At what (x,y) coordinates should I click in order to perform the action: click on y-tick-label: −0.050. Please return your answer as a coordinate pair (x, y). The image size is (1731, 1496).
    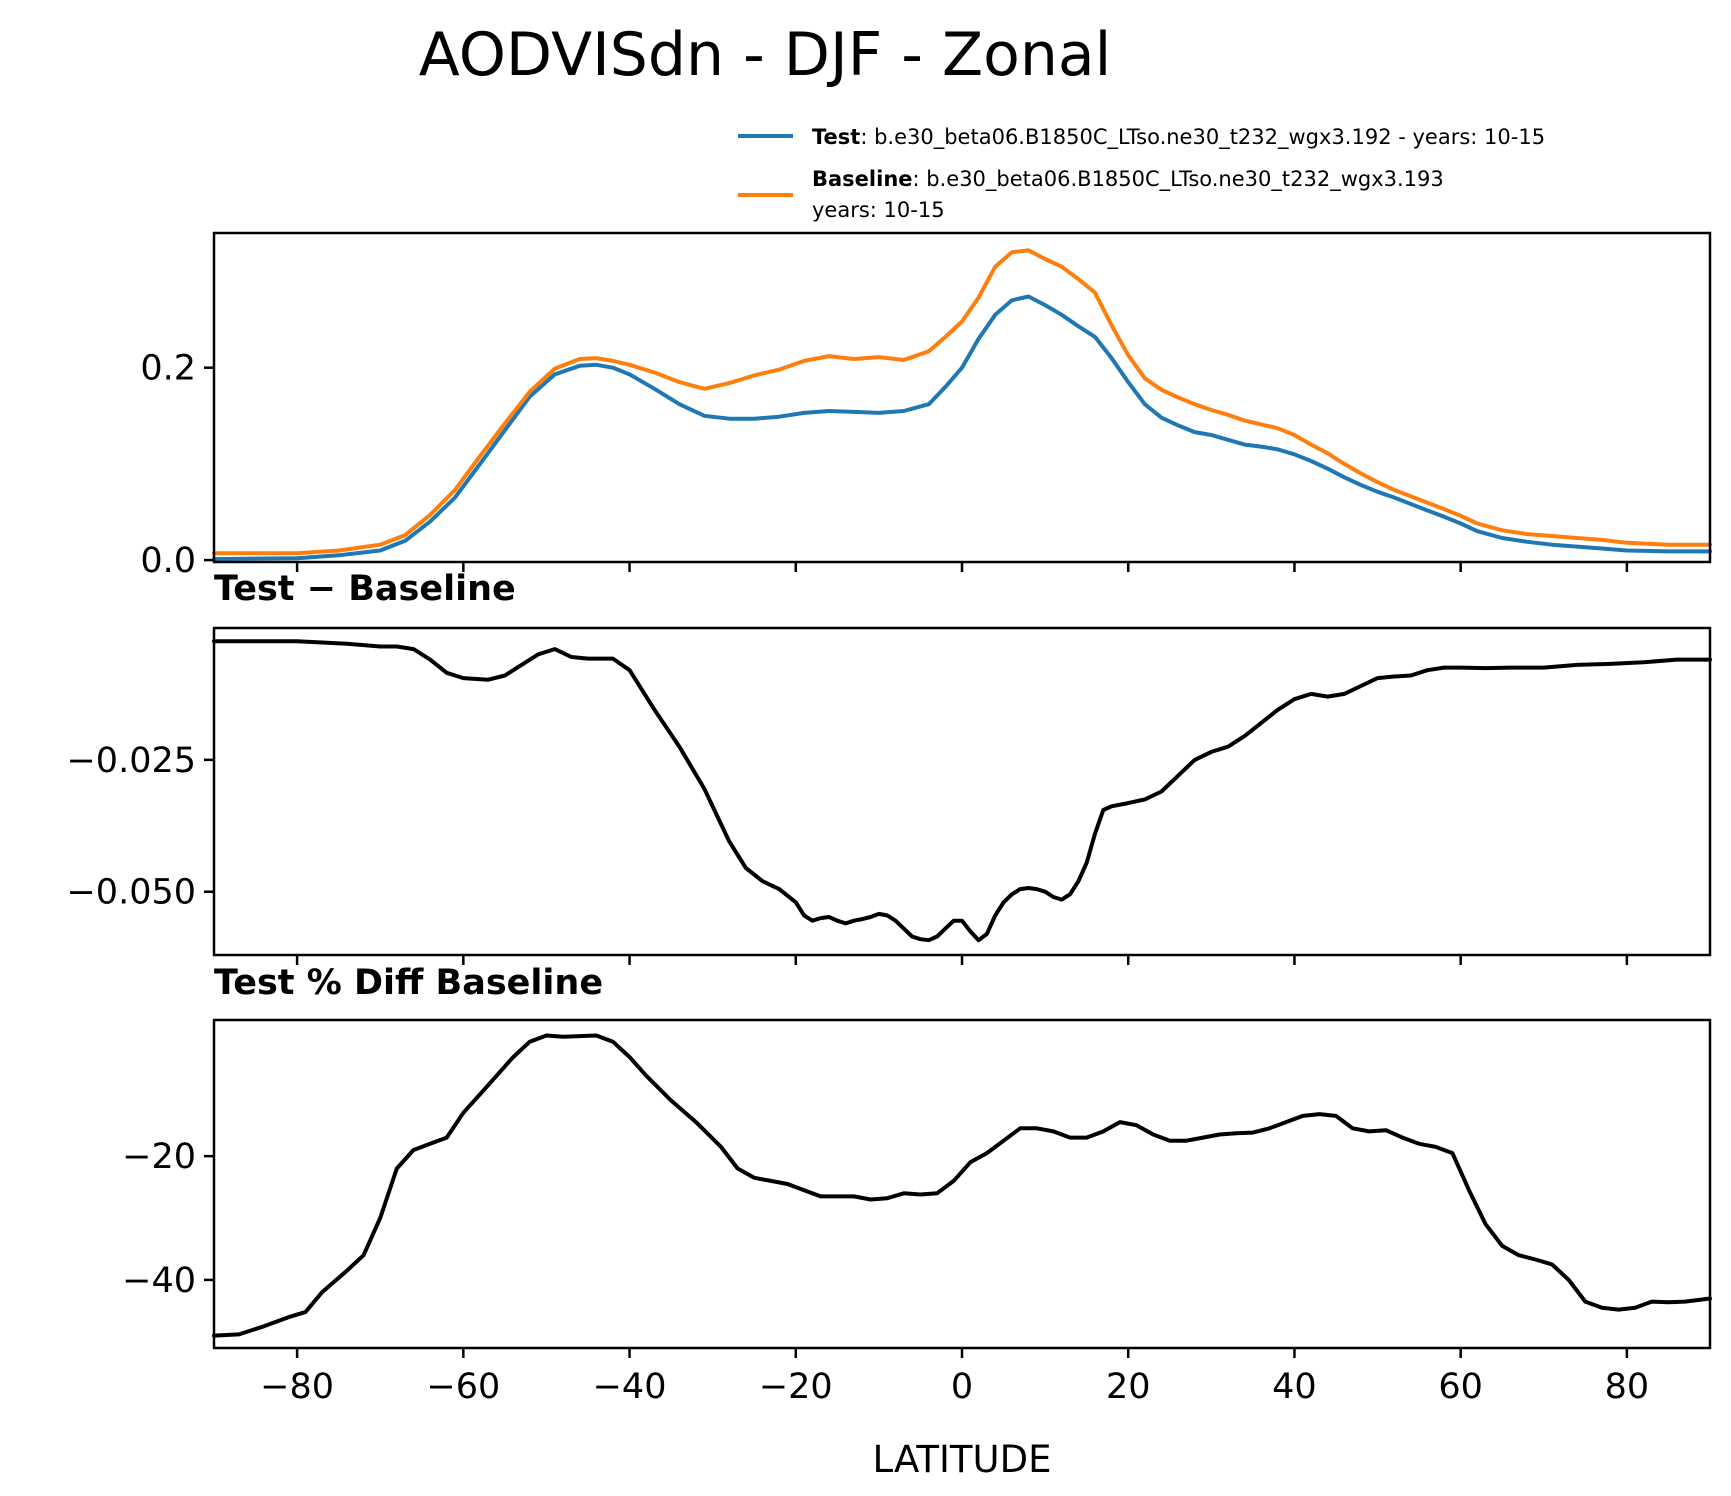
    Looking at the image, I should click on (131, 893).